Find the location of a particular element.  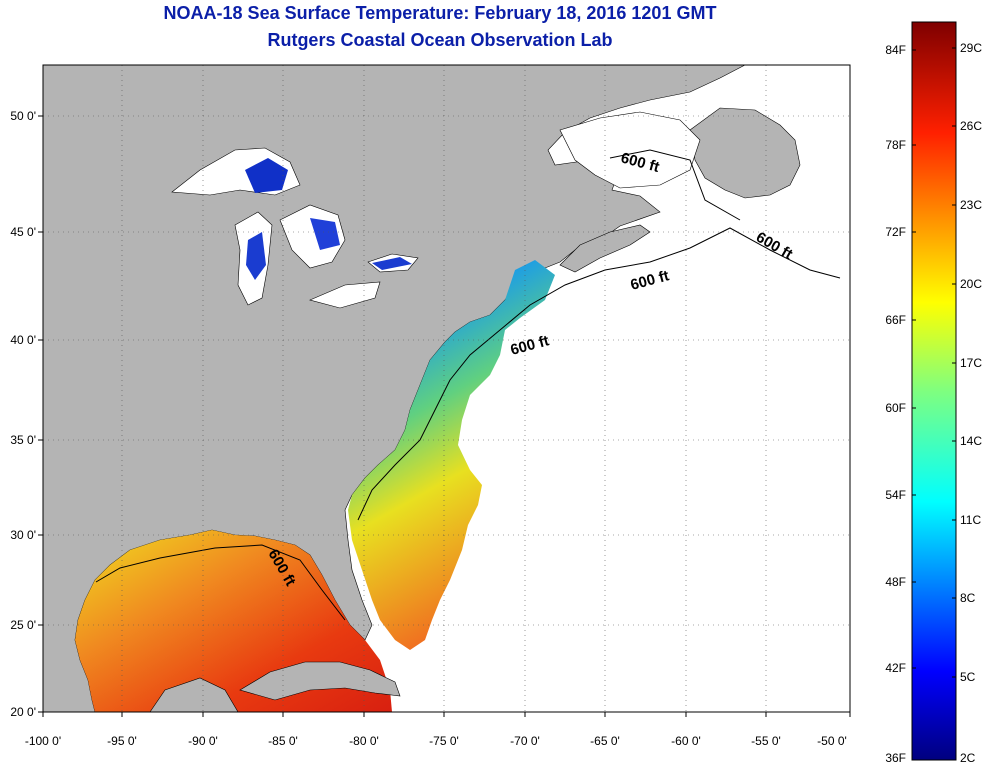

colorbar-f-label: 72F is located at coordinates (895, 232).